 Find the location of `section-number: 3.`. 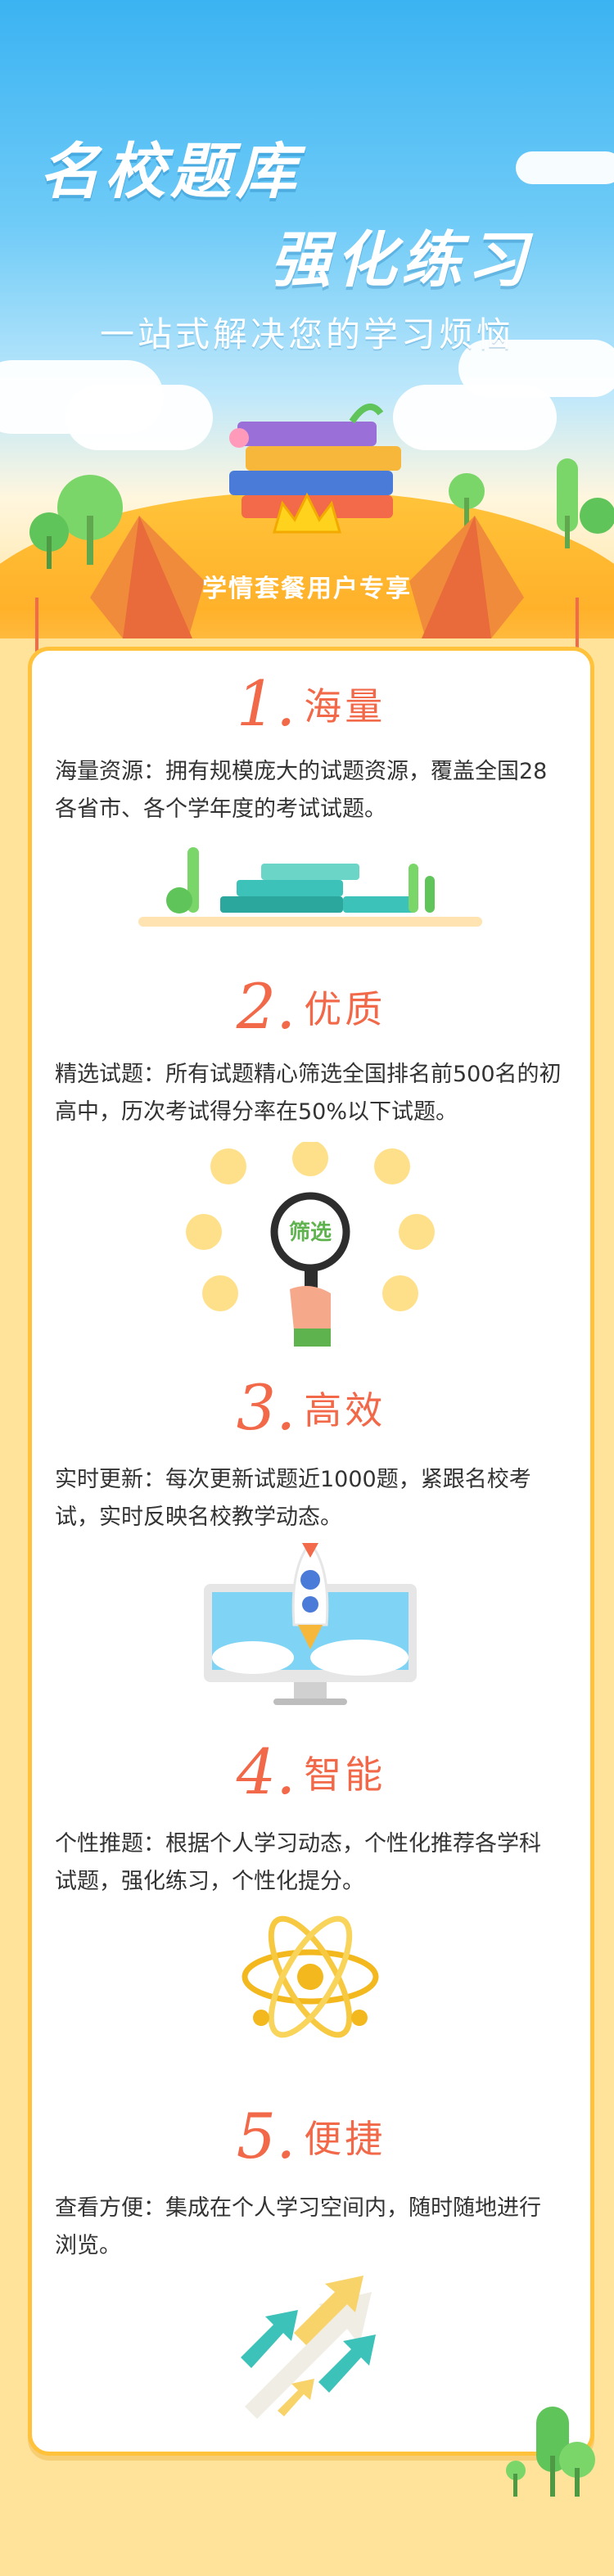

section-number: 3. is located at coordinates (266, 1407).